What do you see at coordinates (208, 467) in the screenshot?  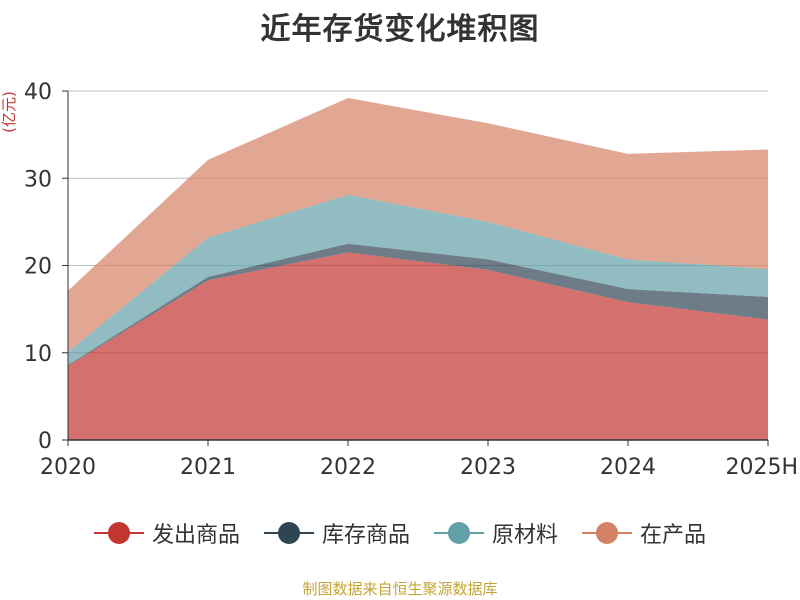 I see `x-tick-label: 2021` at bounding box center [208, 467].